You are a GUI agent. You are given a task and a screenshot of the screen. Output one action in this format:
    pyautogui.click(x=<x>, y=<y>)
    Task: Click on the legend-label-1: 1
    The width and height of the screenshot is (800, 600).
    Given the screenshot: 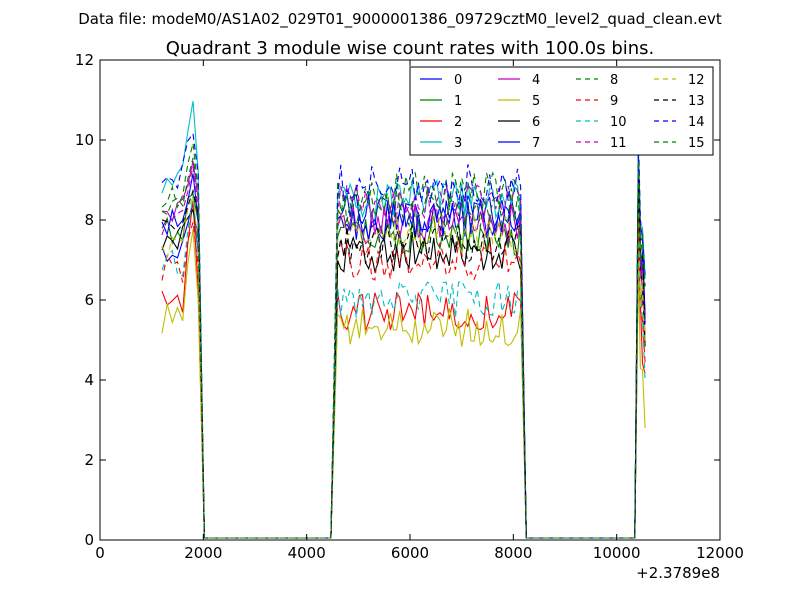 What is the action you would take?
    pyautogui.click(x=458, y=101)
    